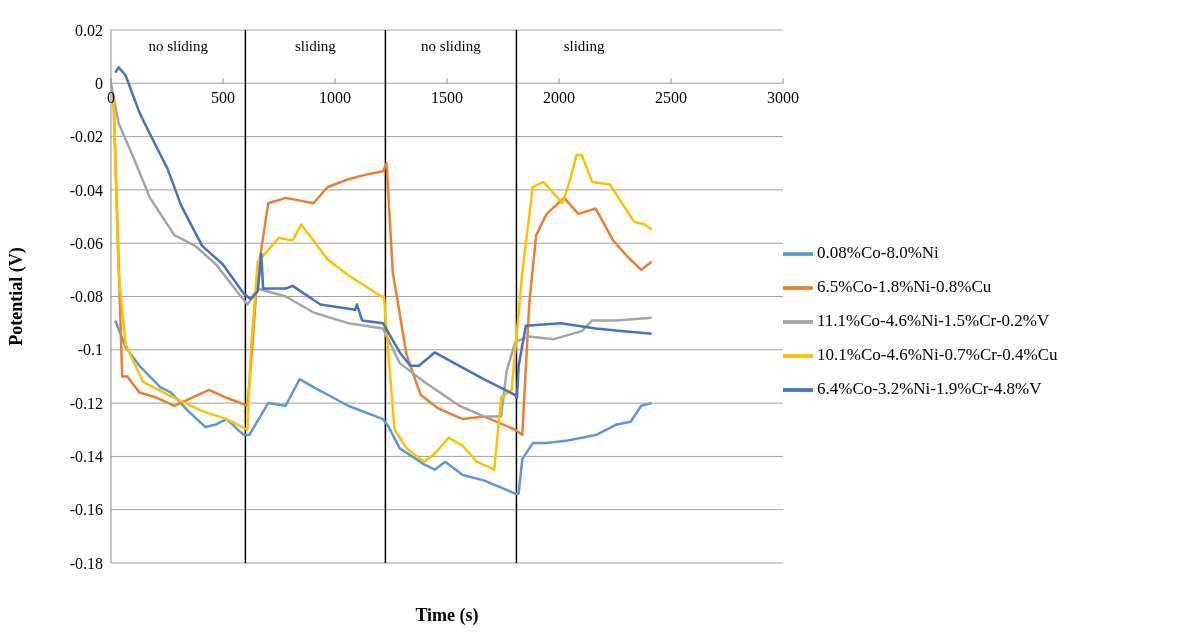 The image size is (1203, 639). I want to click on y-tick-label: -0.18, so click(86, 563).